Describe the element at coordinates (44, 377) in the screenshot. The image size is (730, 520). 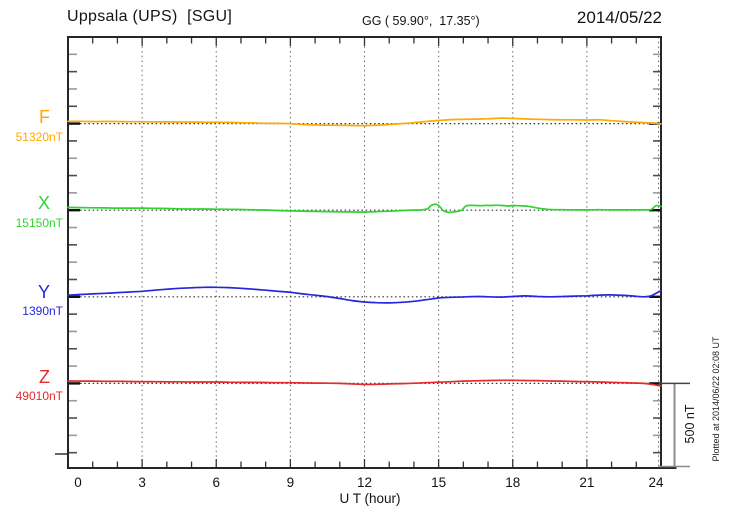
I see `trace-label-Z: Z` at that location.